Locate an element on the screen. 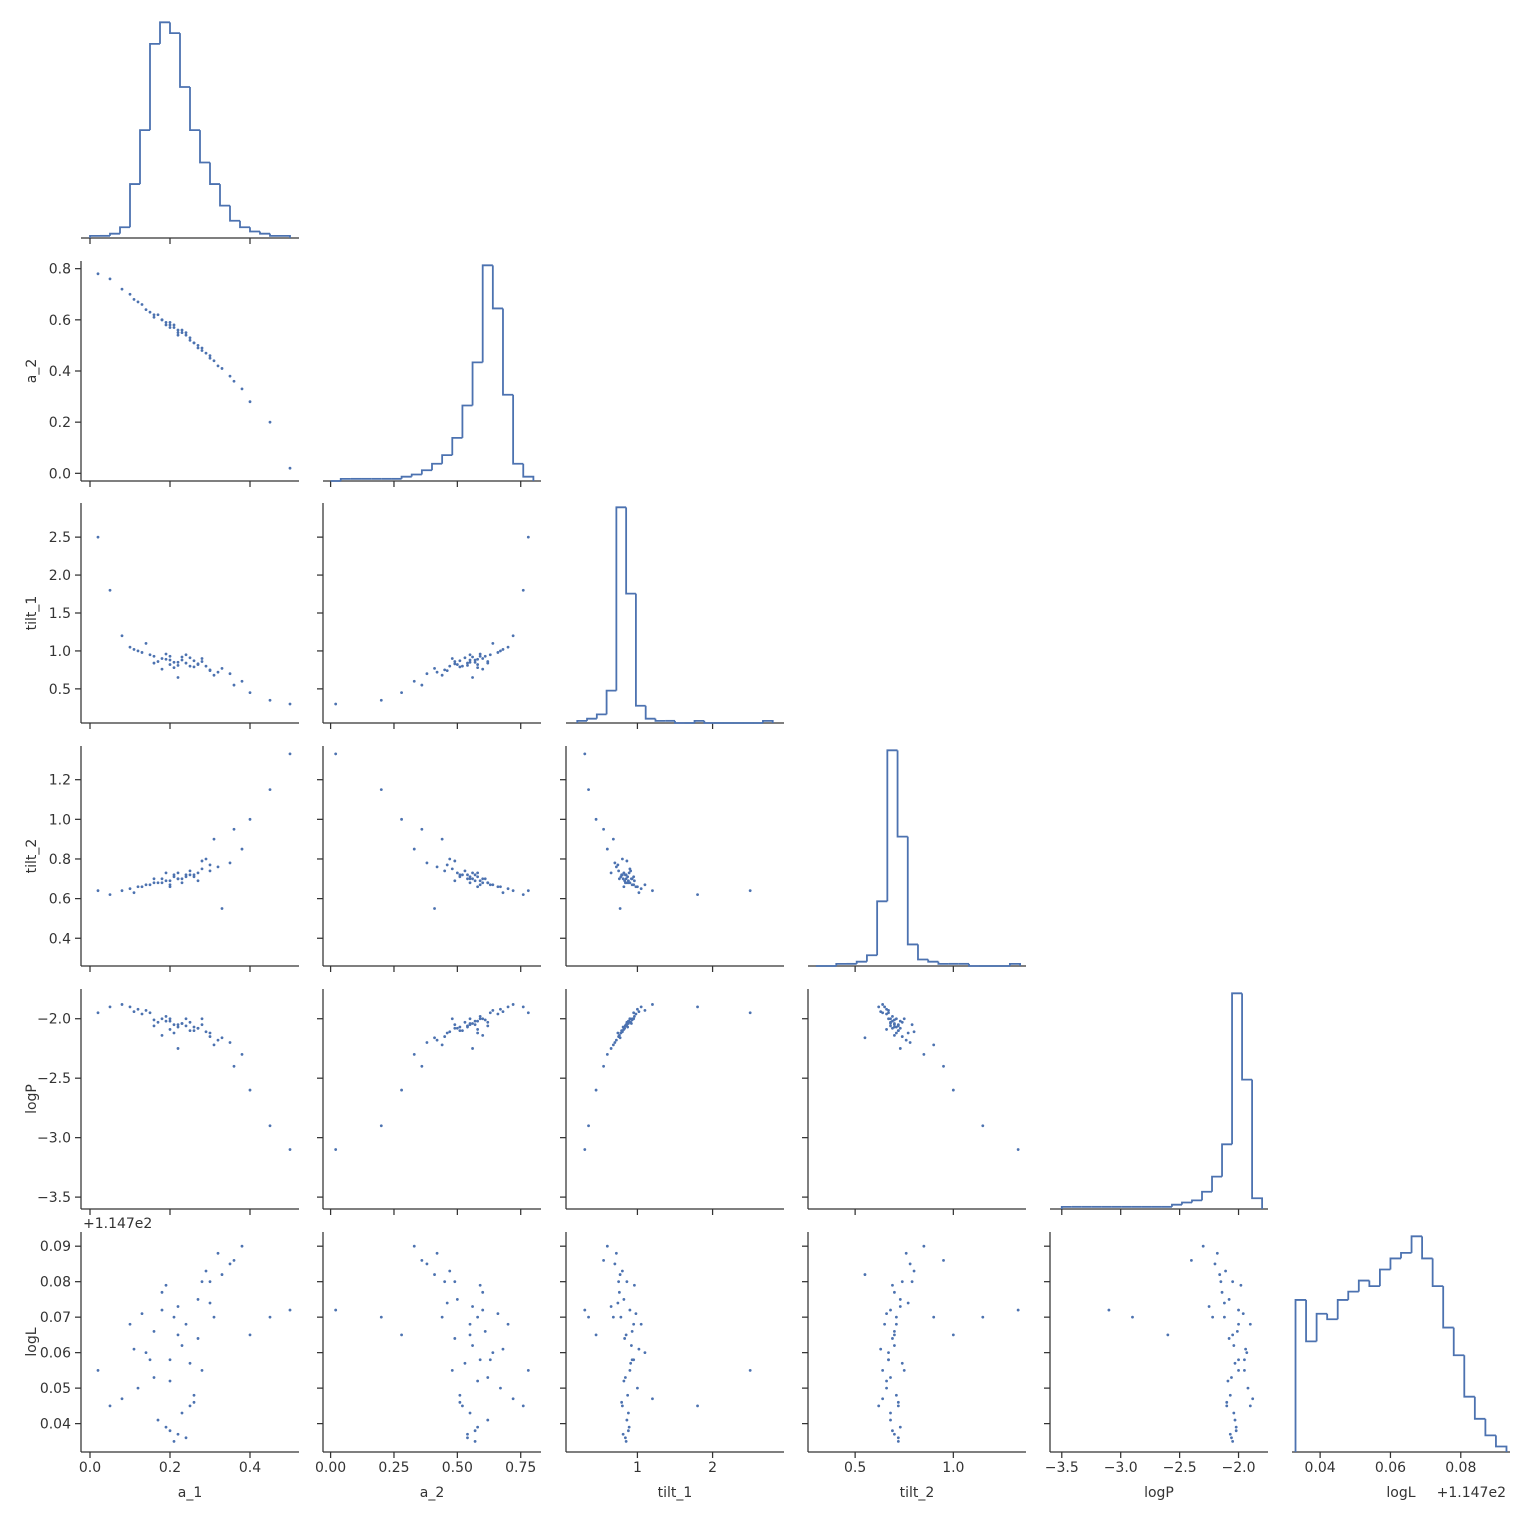 This screenshot has height=1514, width=1519. y-tick-label: 0.8 is located at coordinates (60, 270).